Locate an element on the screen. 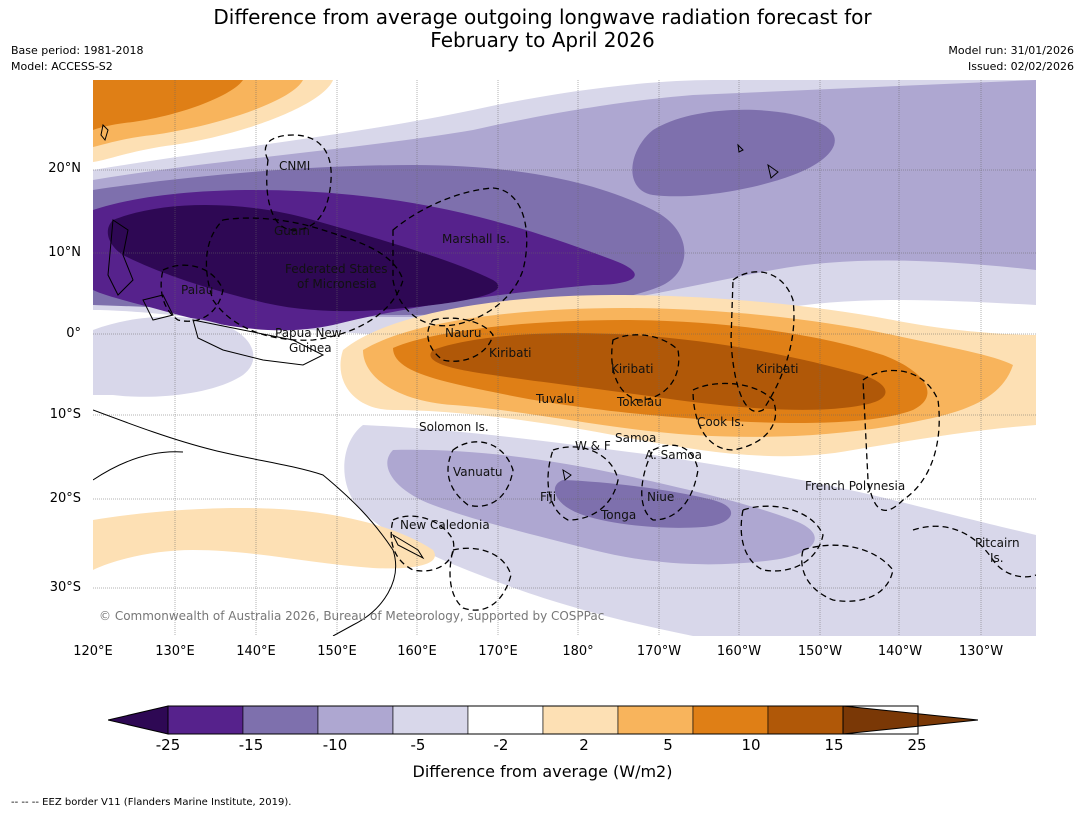 This screenshot has height=816, width=1085. label-guam: Guam is located at coordinates (292, 231).